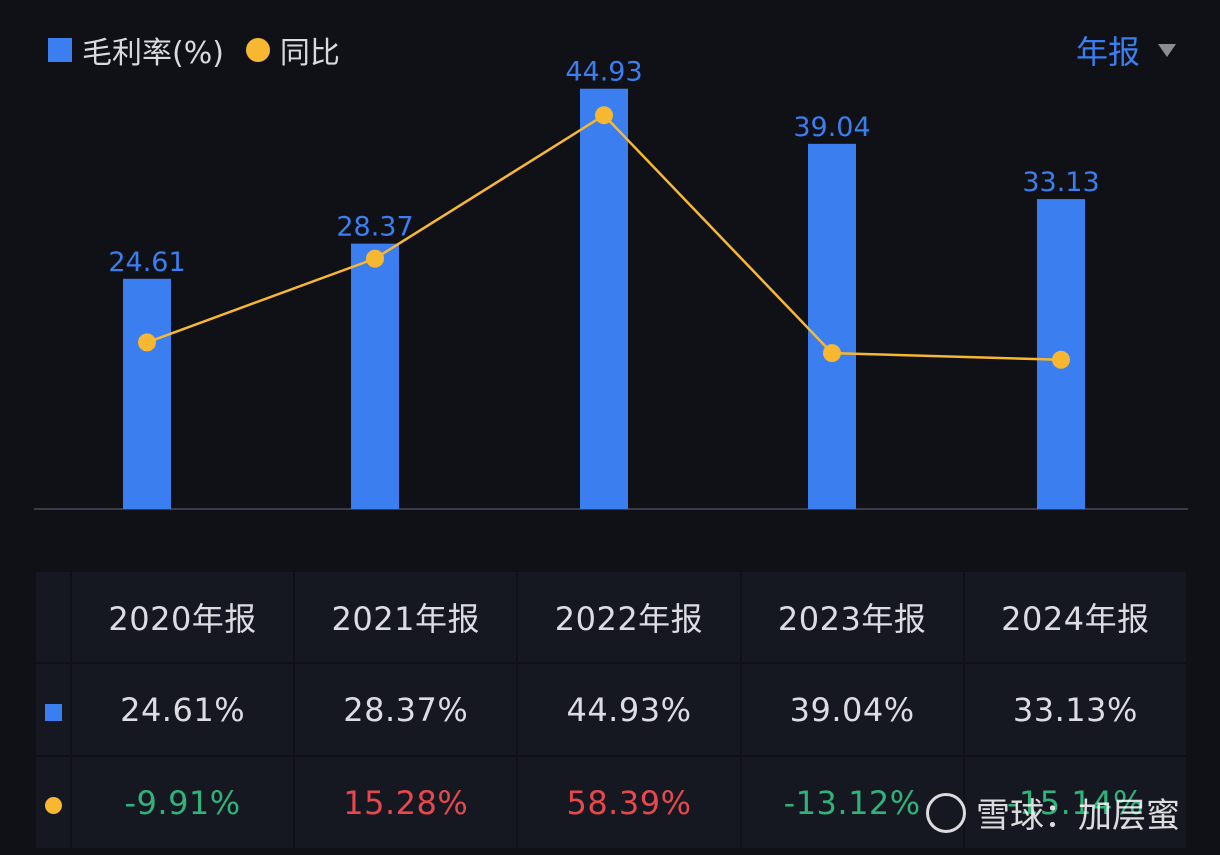 This screenshot has width=1220, height=855. What do you see at coordinates (852, 617) in the screenshot?
I see `table-header-cell: 2023年报` at bounding box center [852, 617].